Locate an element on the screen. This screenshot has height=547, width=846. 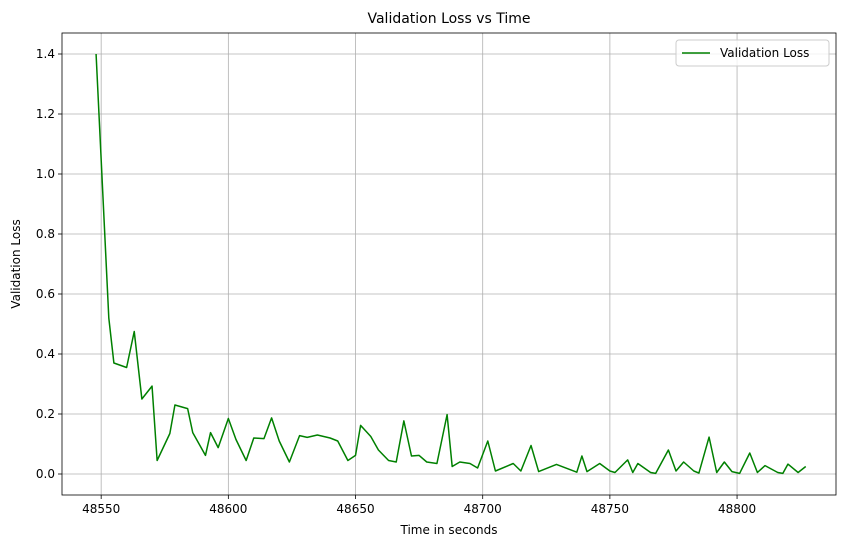
x-tick-label: 48800 is located at coordinates (737, 509).